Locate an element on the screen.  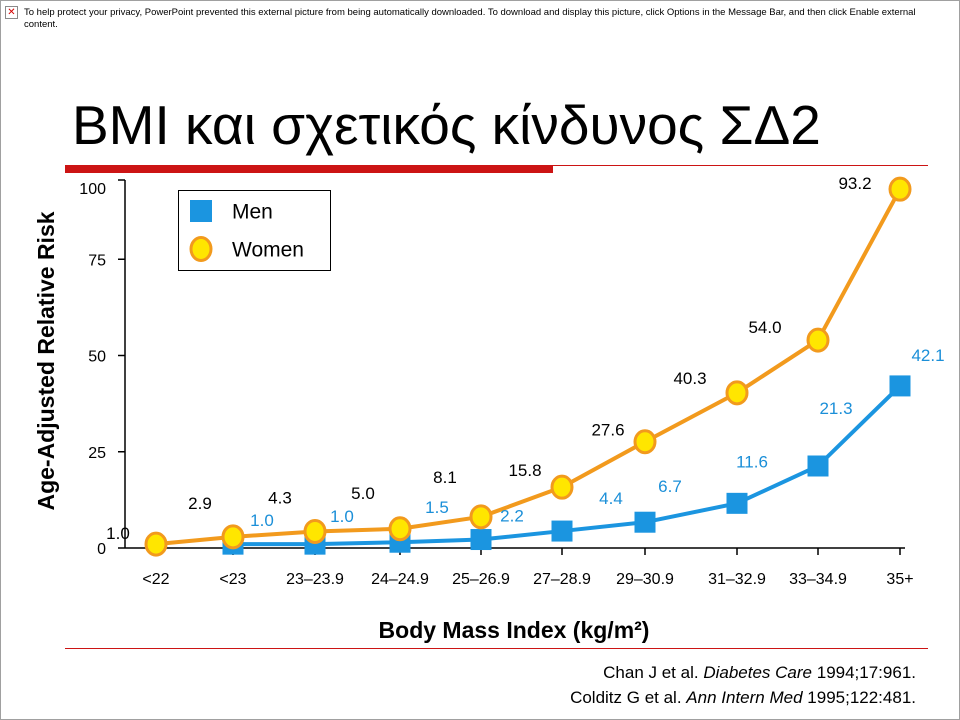
citation-journal: Ann Intern Med is located at coordinates (744, 697).